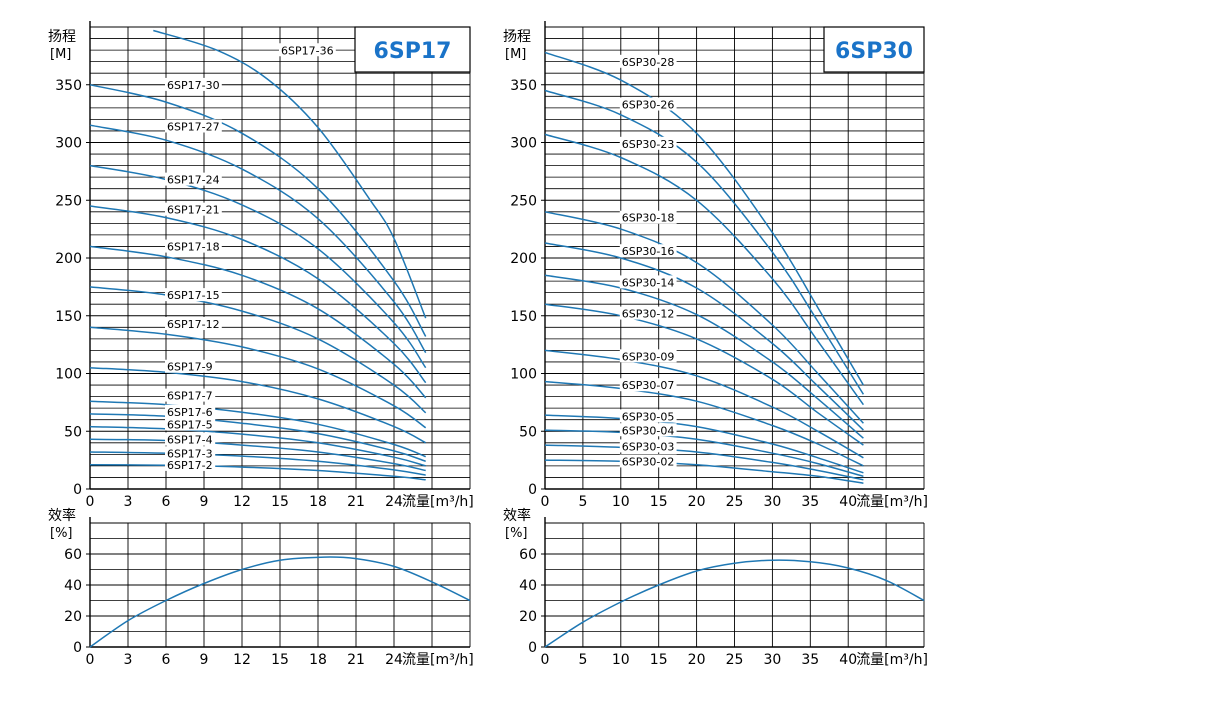 Image resolution: width=1210 pixels, height=710 pixels. What do you see at coordinates (697, 502) in the screenshot?
I see `x-tick-label: 20` at bounding box center [697, 502].